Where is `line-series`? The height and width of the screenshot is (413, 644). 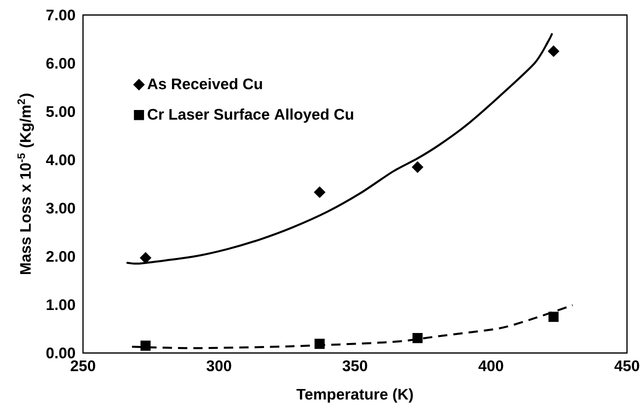 line-series is located at coordinates (352, 327).